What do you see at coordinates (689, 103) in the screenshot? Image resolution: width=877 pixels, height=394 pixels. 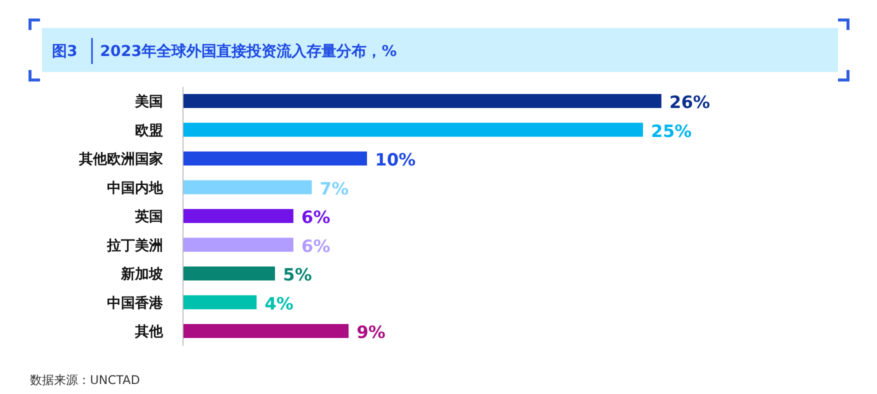 I see `data-label: 26%` at bounding box center [689, 103].